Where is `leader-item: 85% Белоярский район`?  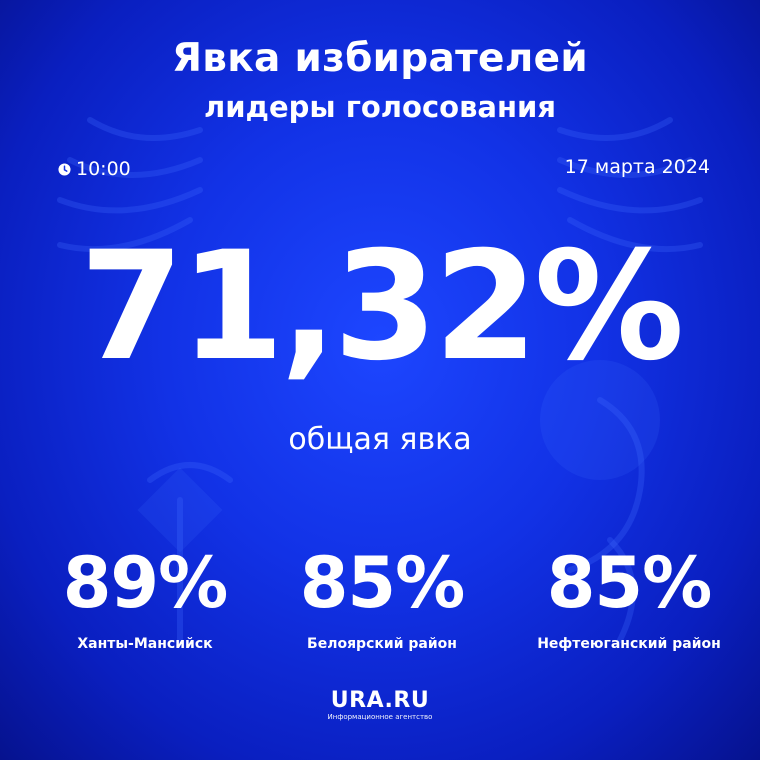 leader-item: 85% Белоярский район is located at coordinates (382, 600).